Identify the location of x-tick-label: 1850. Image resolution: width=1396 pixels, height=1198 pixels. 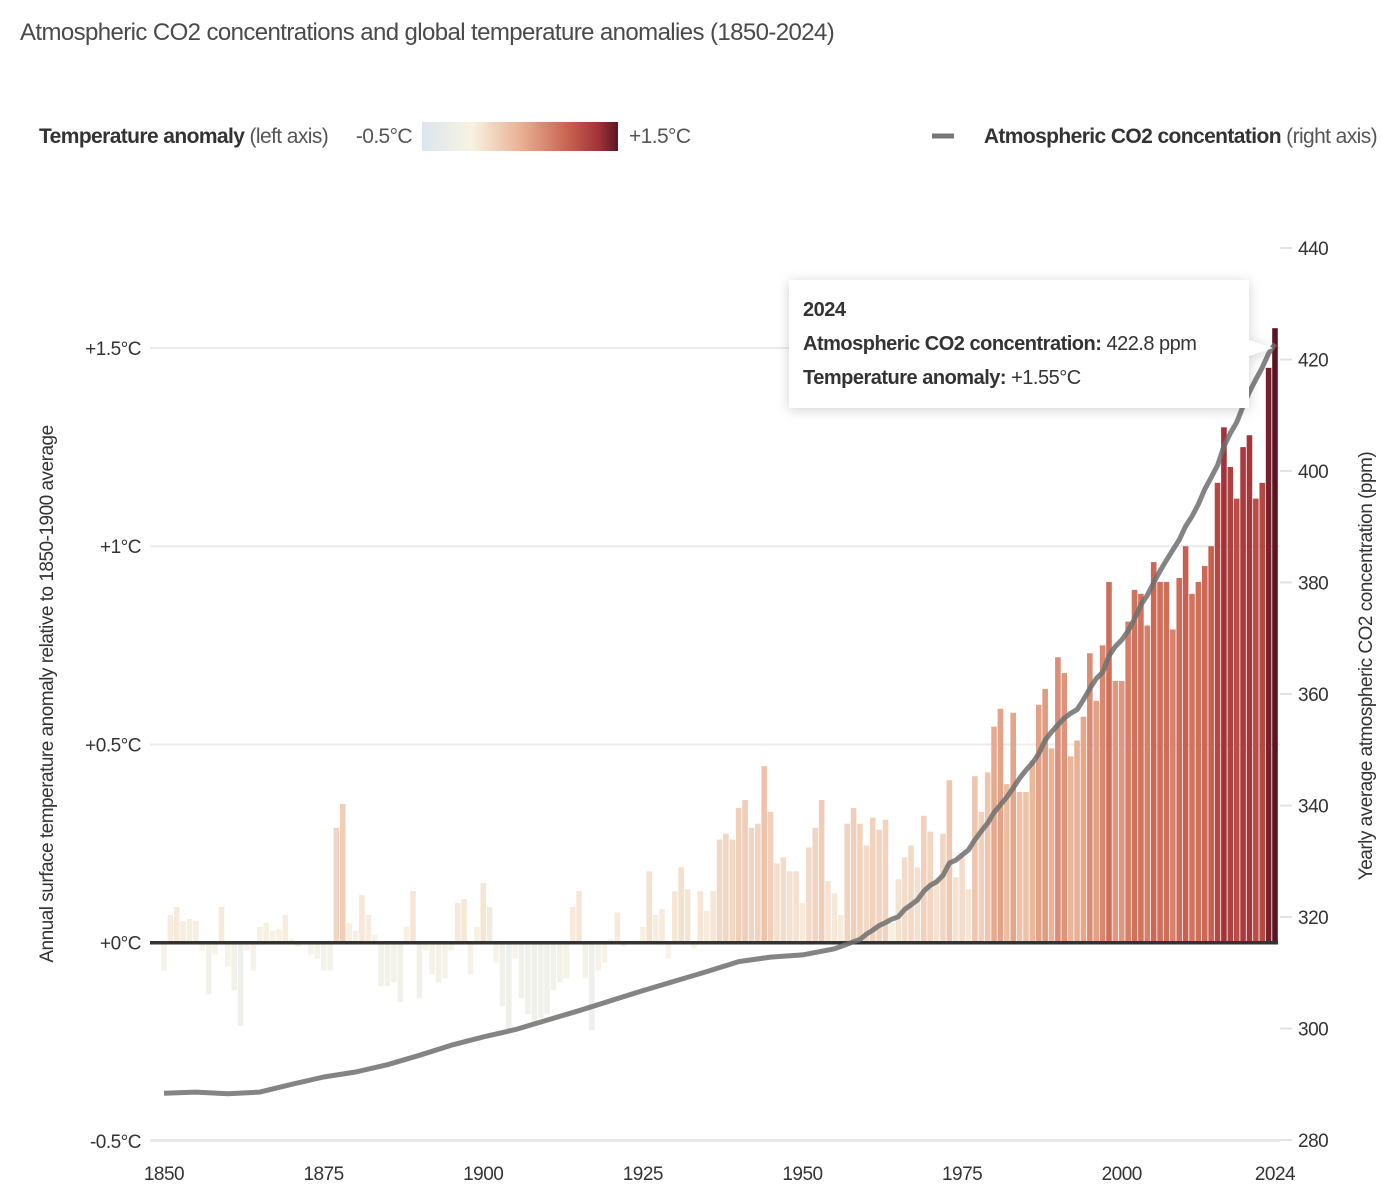
(164, 1174).